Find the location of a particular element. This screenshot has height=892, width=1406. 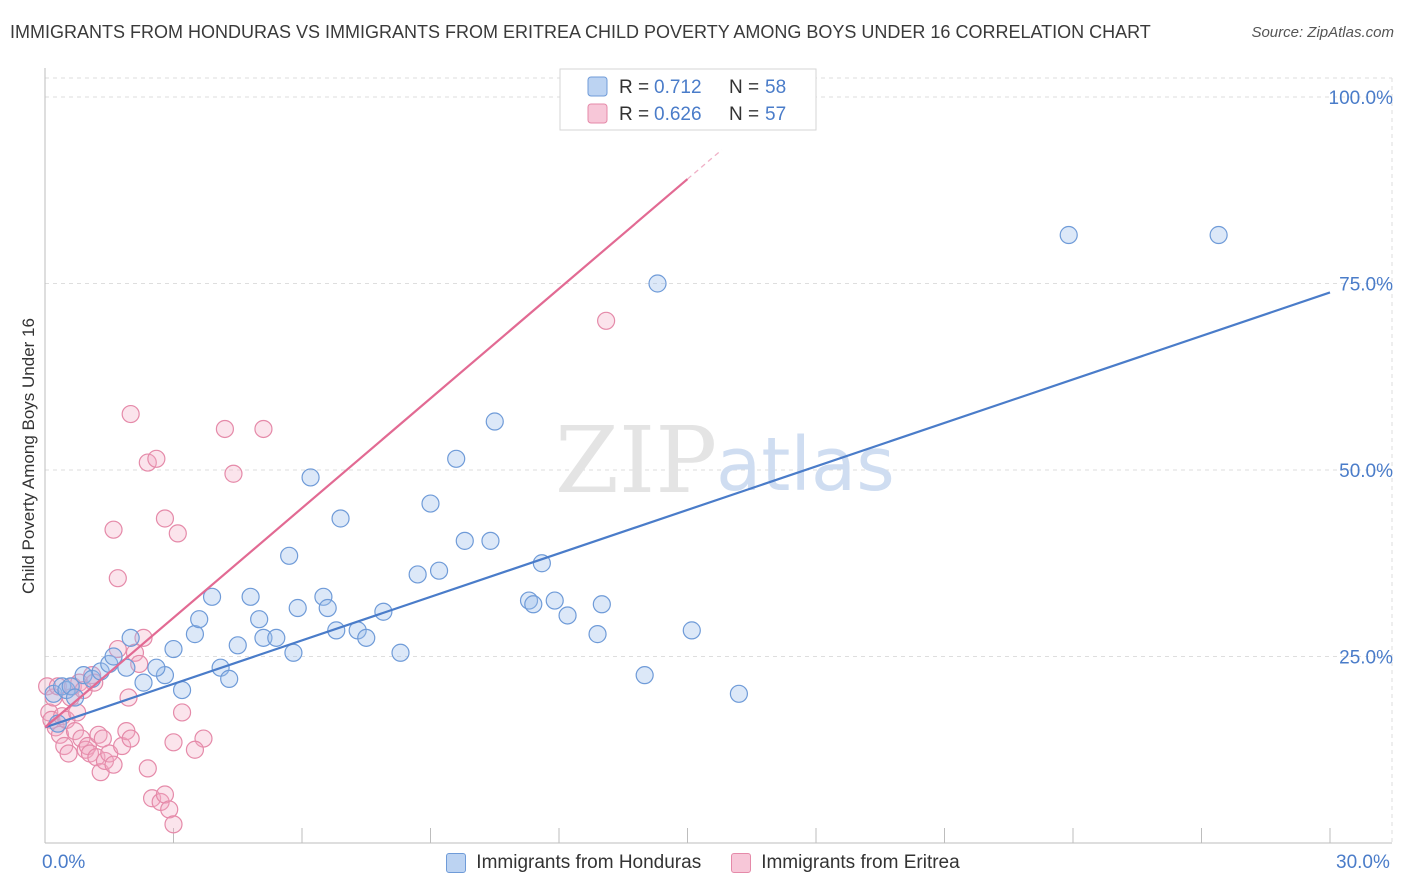

series-legend-honduras: Immigrants from Honduras is located at coordinates (573, 863).